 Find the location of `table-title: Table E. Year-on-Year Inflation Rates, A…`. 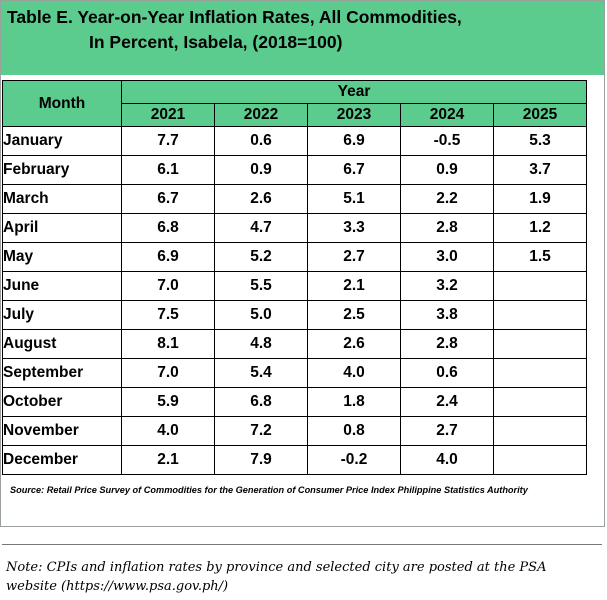

table-title: Table E. Year-on-Year Inflation Rates, A… is located at coordinates (234, 17).